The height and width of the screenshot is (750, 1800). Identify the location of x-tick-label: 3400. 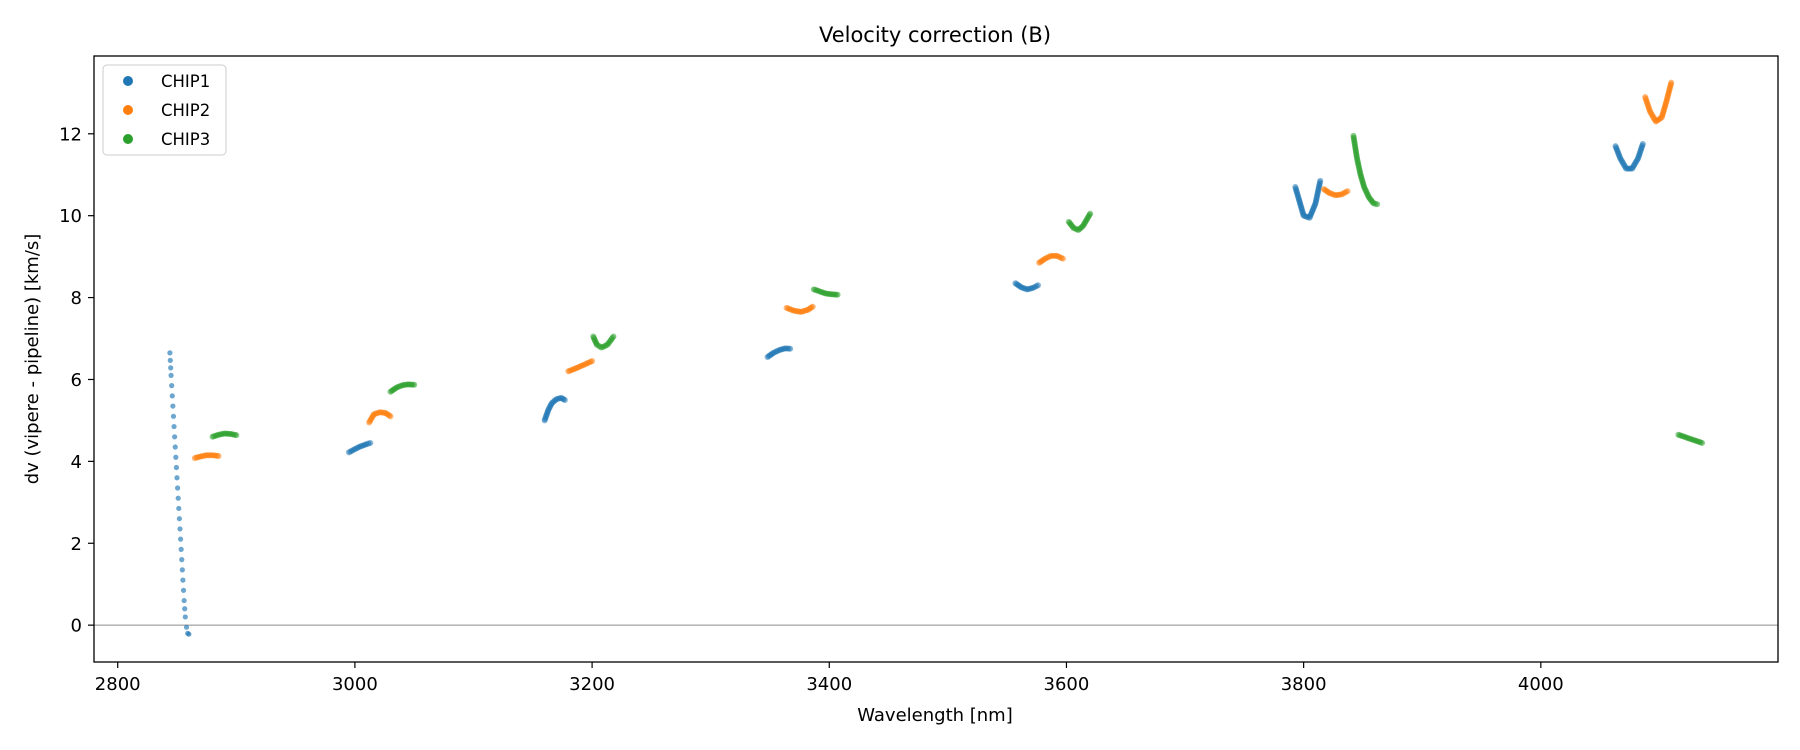
(829, 684).